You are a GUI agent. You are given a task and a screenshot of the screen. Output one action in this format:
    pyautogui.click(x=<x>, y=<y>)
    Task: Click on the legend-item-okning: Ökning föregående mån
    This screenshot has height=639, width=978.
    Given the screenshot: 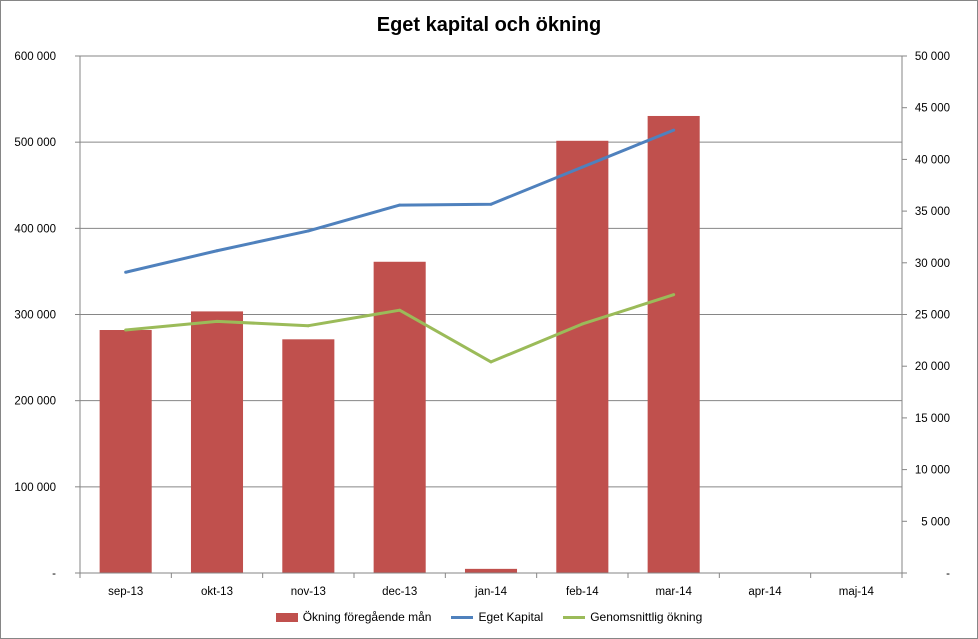 What is the action you would take?
    pyautogui.click(x=353, y=617)
    